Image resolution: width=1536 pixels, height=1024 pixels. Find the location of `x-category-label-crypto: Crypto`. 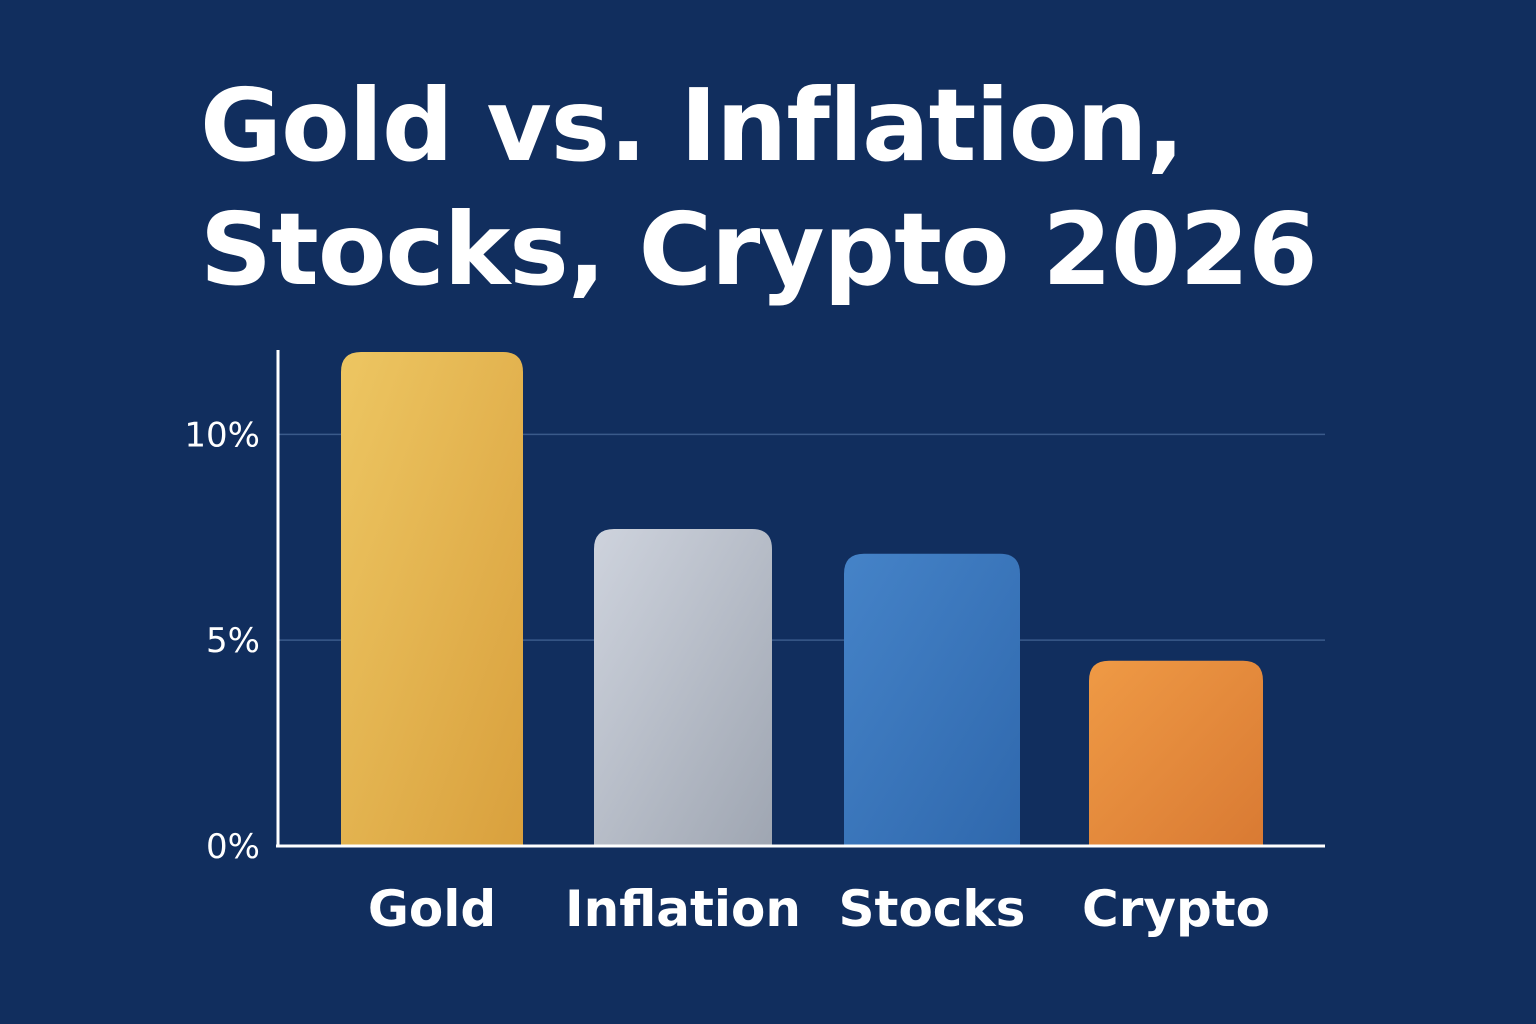

x-category-label-crypto: Crypto is located at coordinates (1176, 909).